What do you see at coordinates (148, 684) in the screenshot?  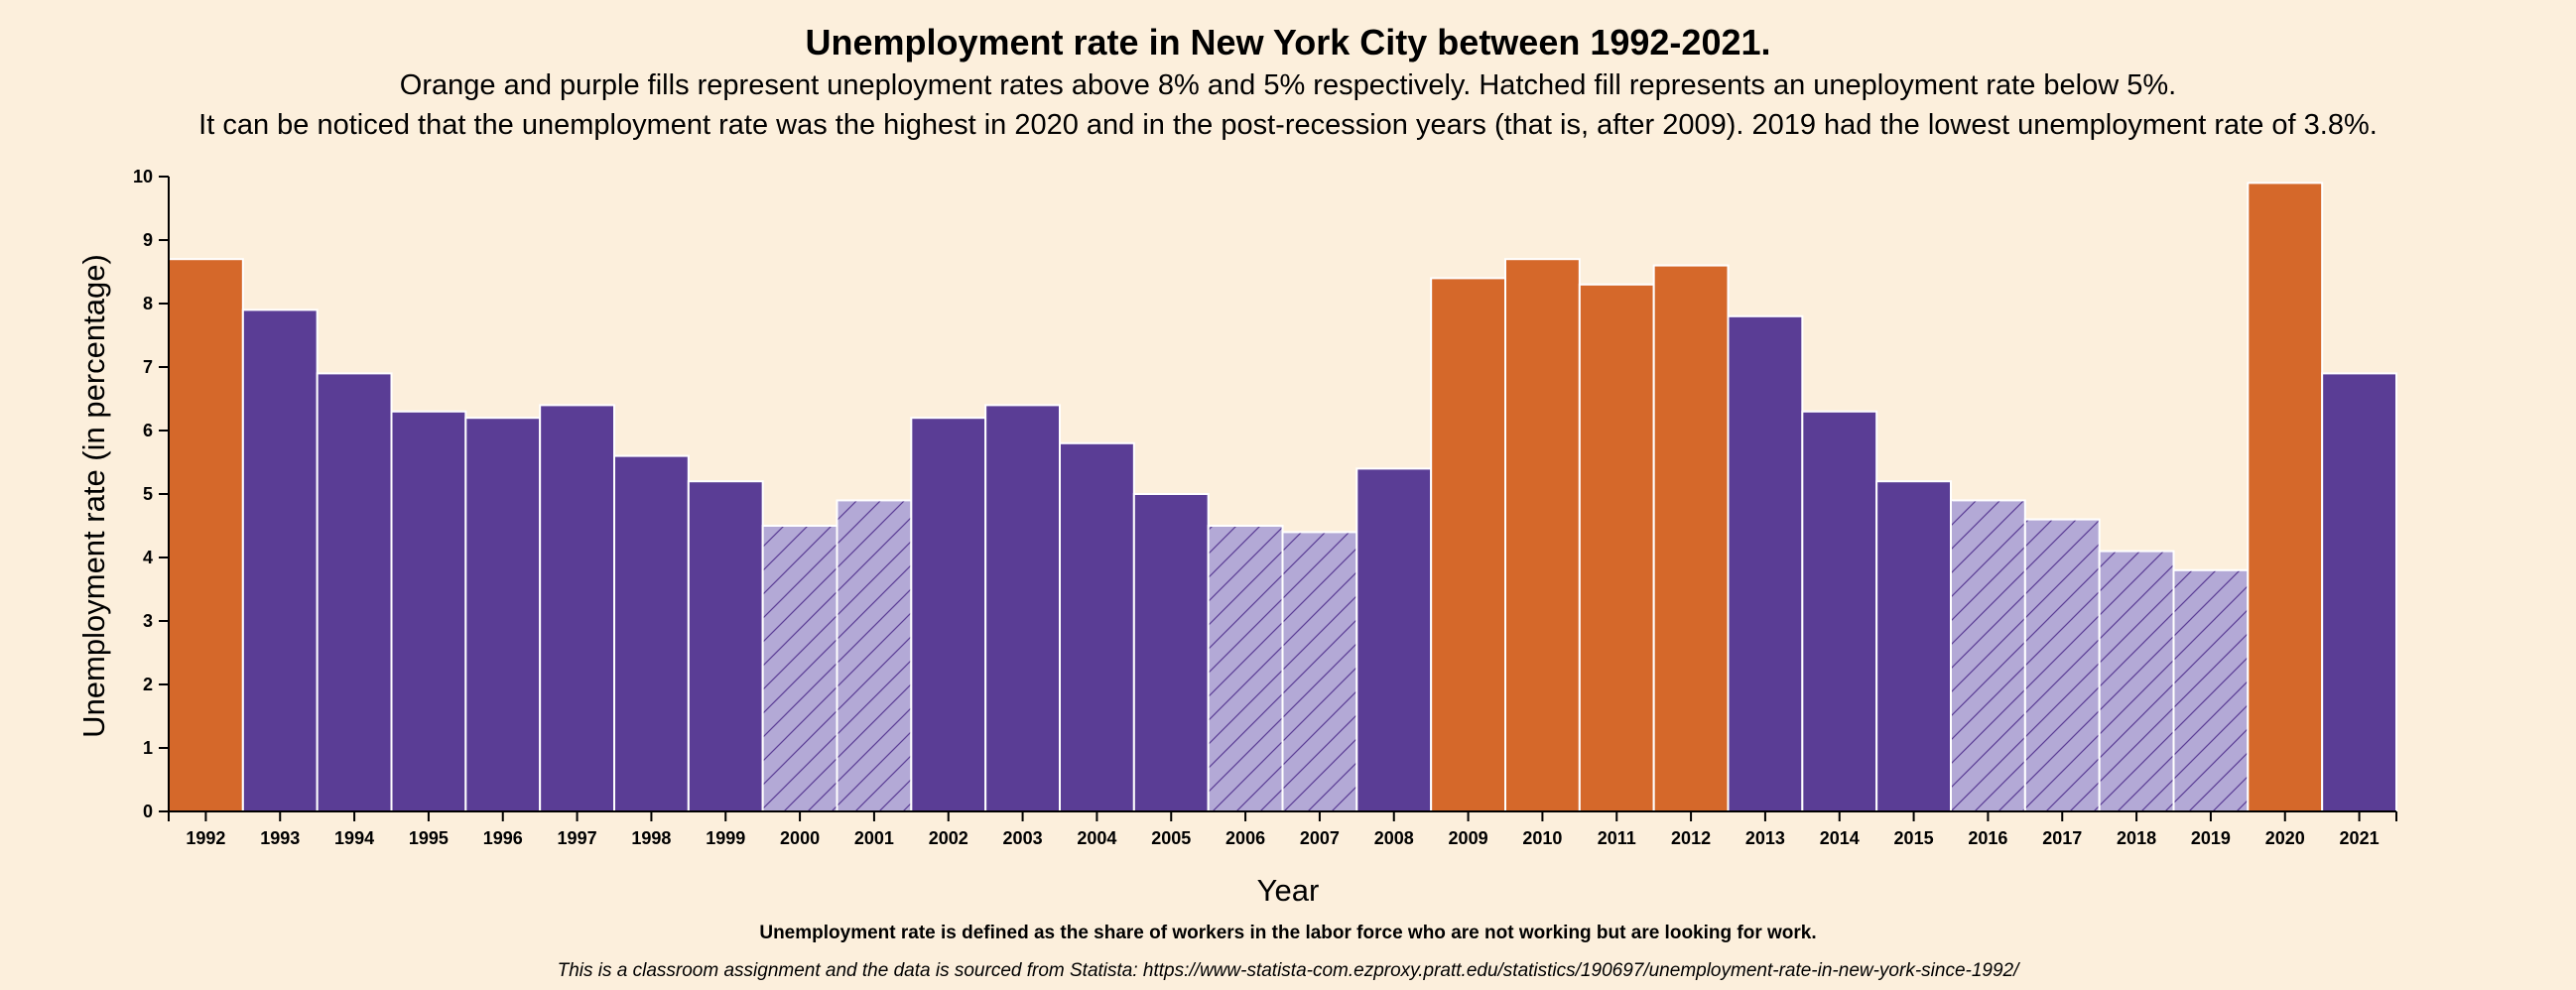 I see `y-tick-label: 2` at bounding box center [148, 684].